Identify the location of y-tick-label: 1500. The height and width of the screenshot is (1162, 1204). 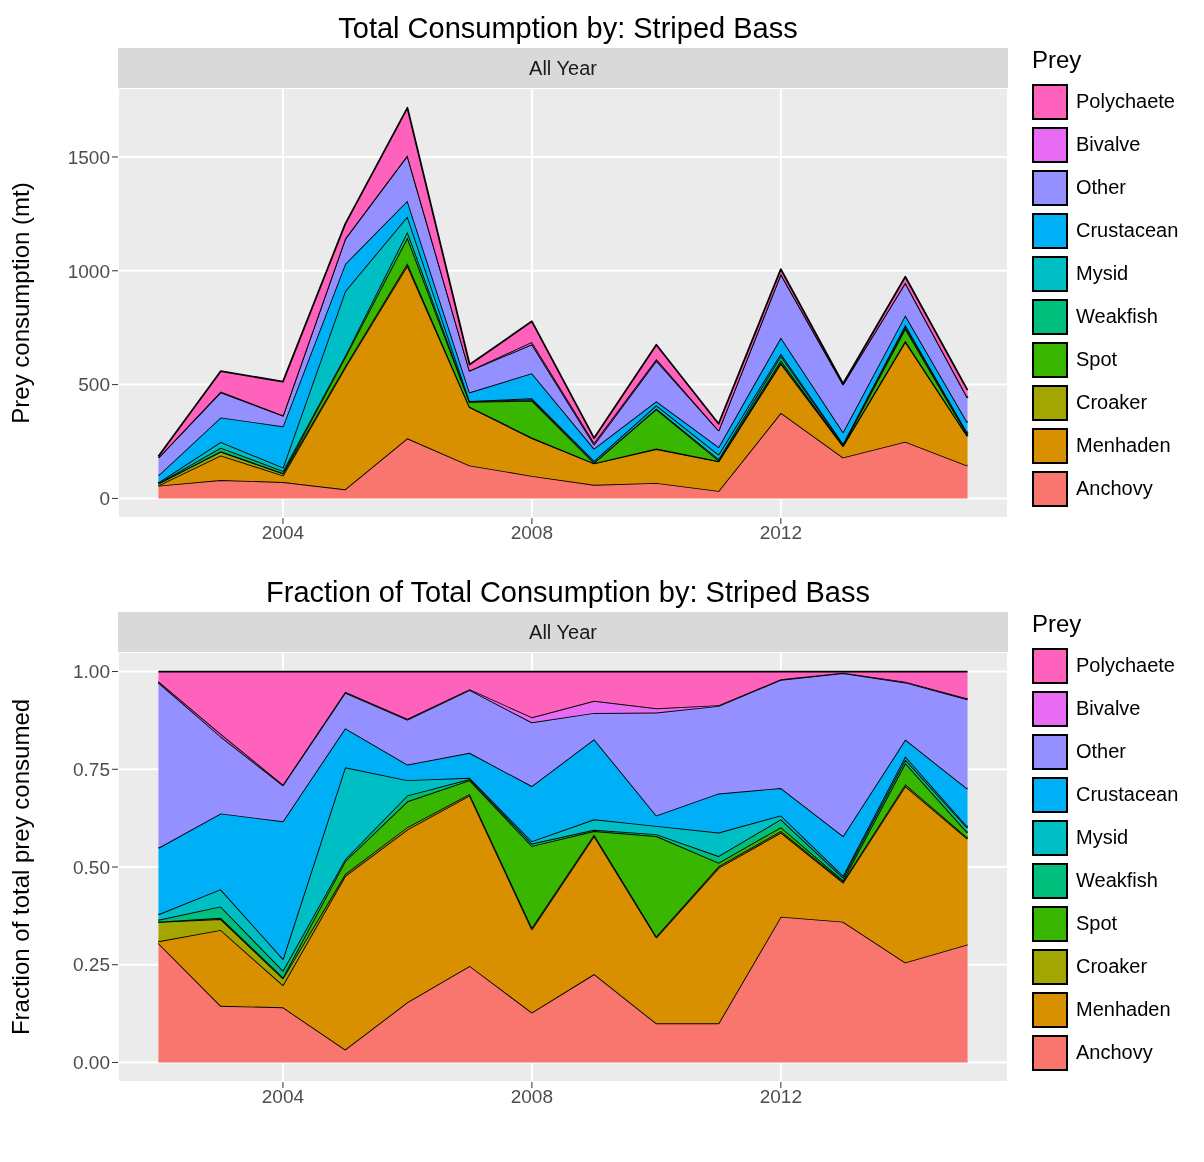
(88, 157).